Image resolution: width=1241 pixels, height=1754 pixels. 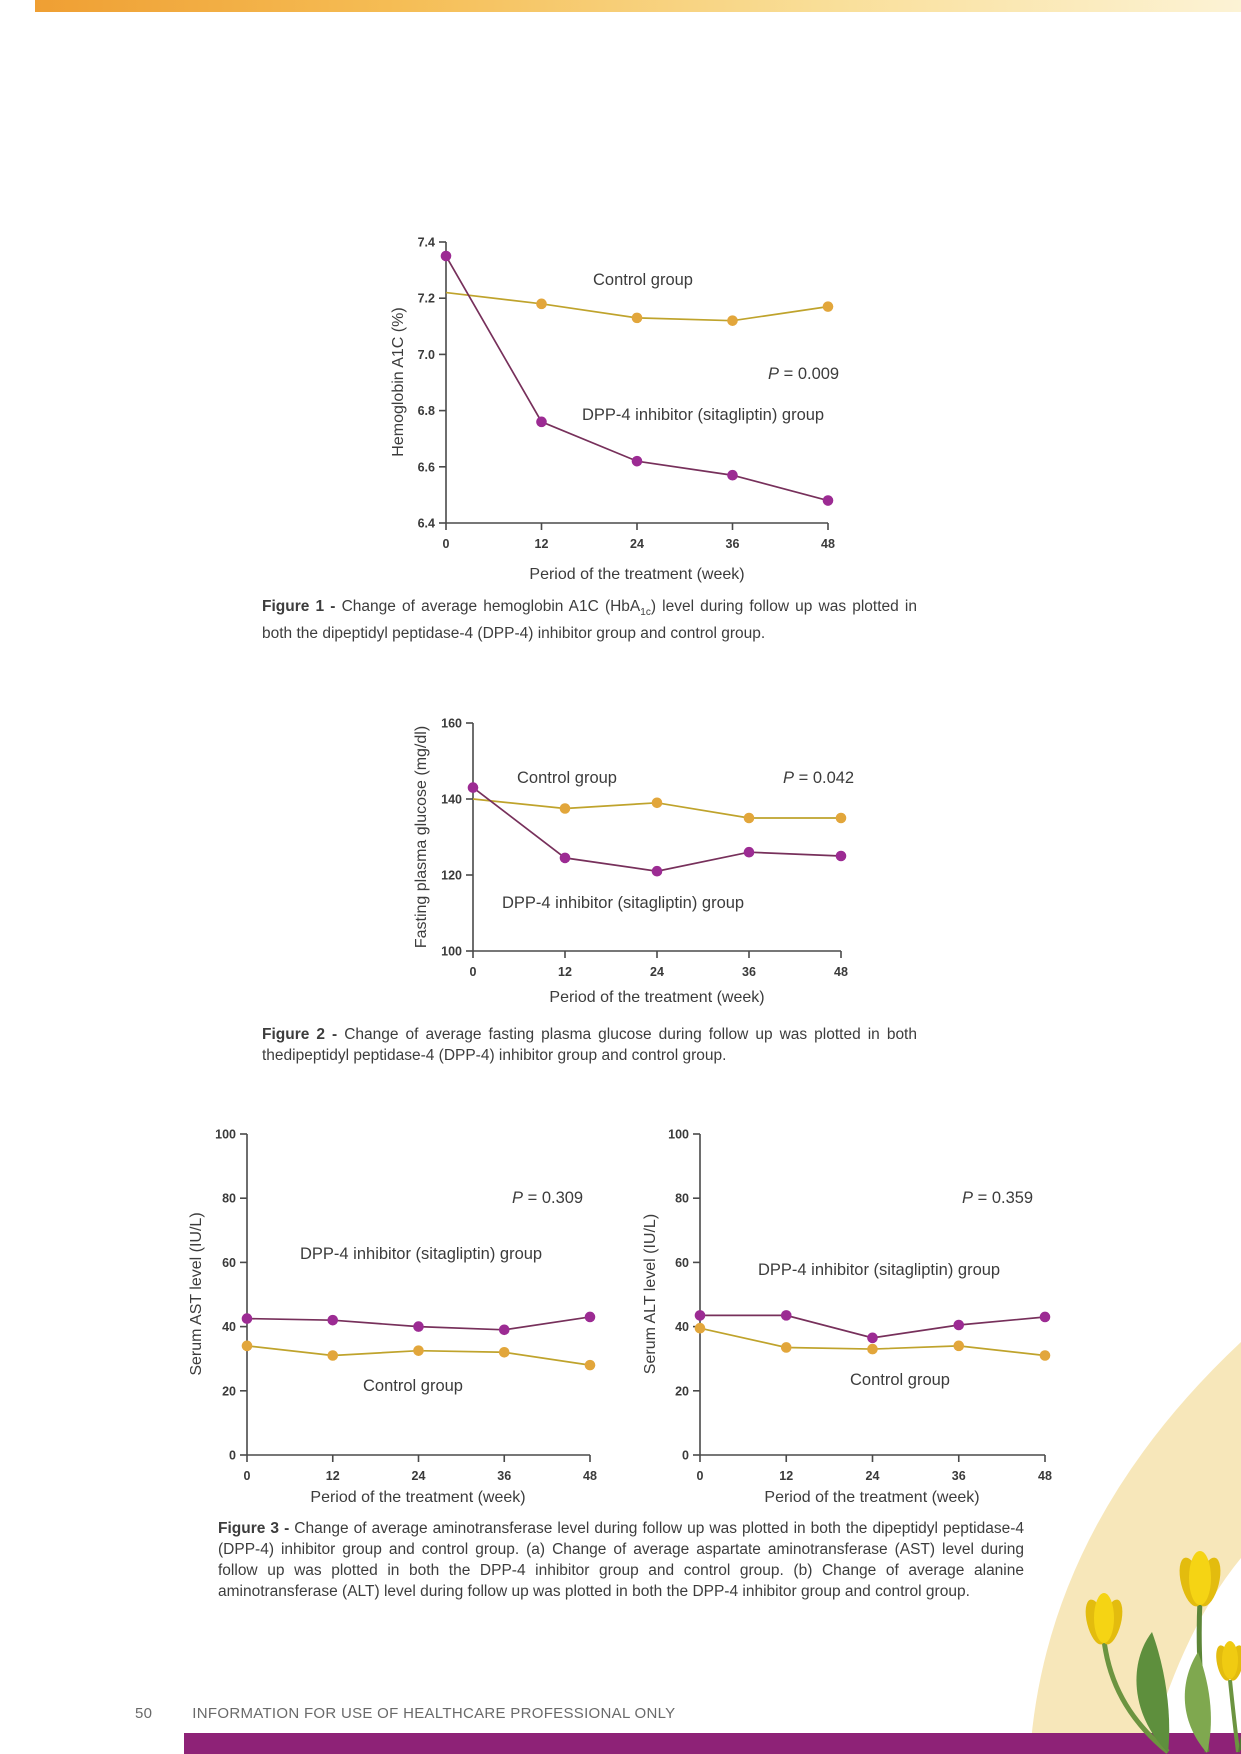 I want to click on fig2-p-value: P = 0.042, so click(x=818, y=778).